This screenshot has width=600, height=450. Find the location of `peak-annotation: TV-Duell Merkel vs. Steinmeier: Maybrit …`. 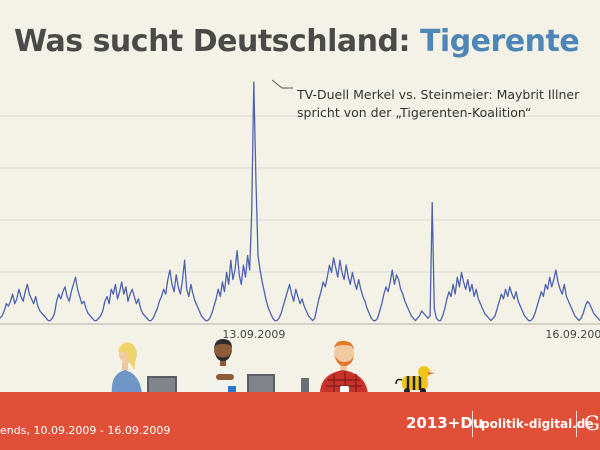

peak-annotation: TV-Duell Merkel vs. Steinmeier: Maybrit … is located at coordinates (425, 99).